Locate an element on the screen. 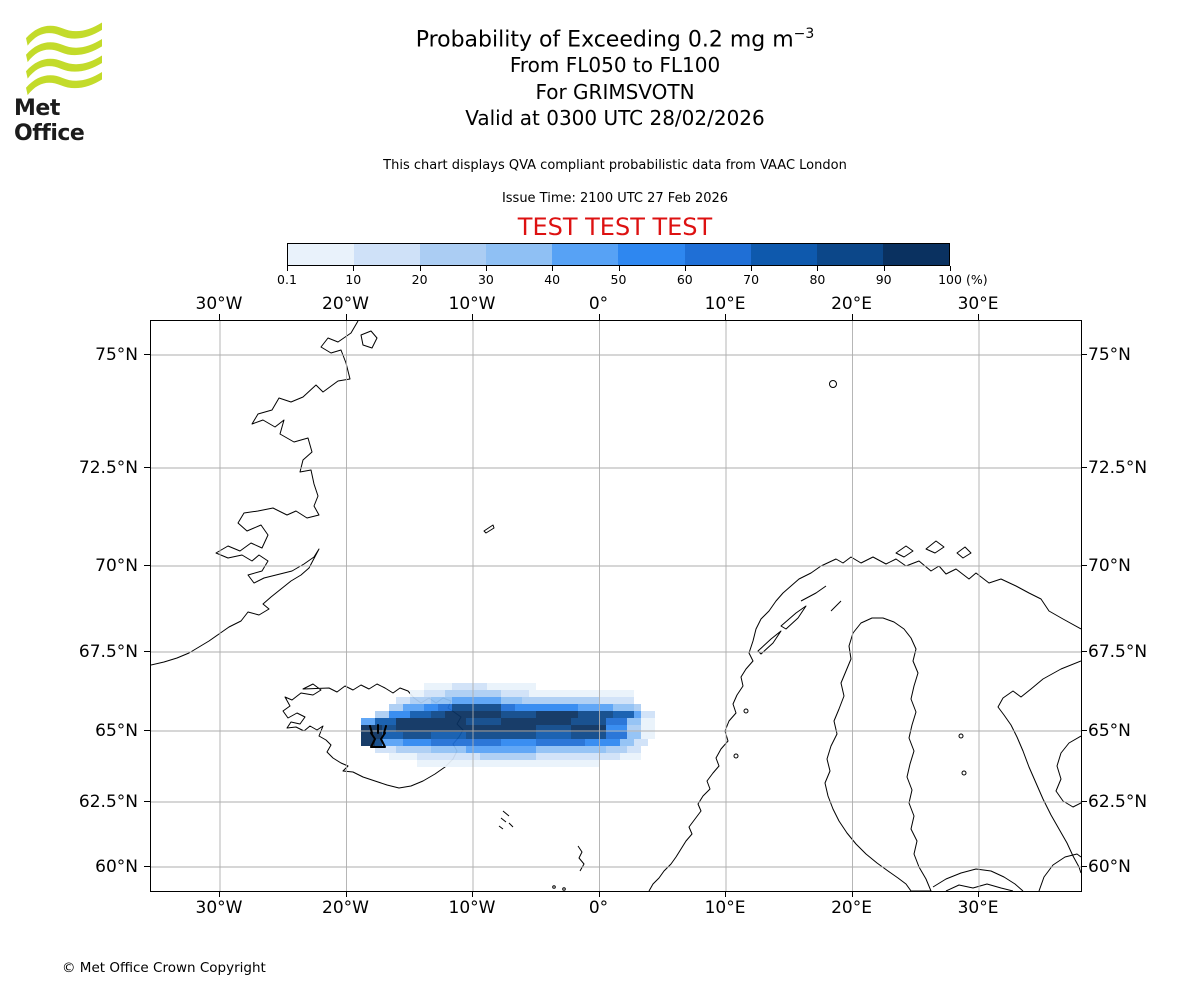 The height and width of the screenshot is (1000, 1200). tromso-island is located at coordinates (813, 593).